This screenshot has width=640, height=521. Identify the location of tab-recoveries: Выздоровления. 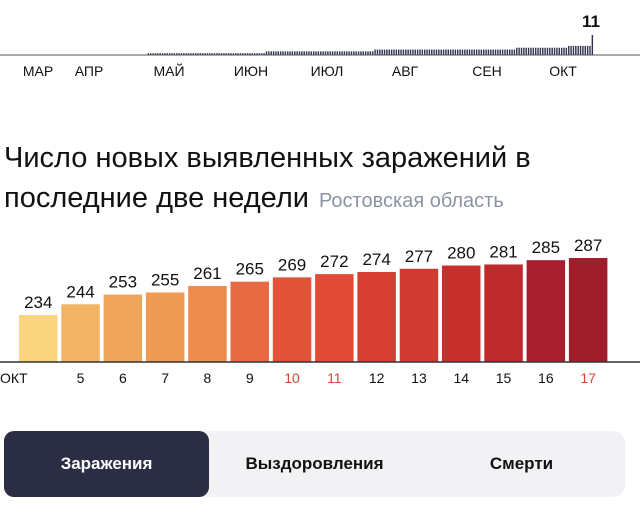
(314, 463).